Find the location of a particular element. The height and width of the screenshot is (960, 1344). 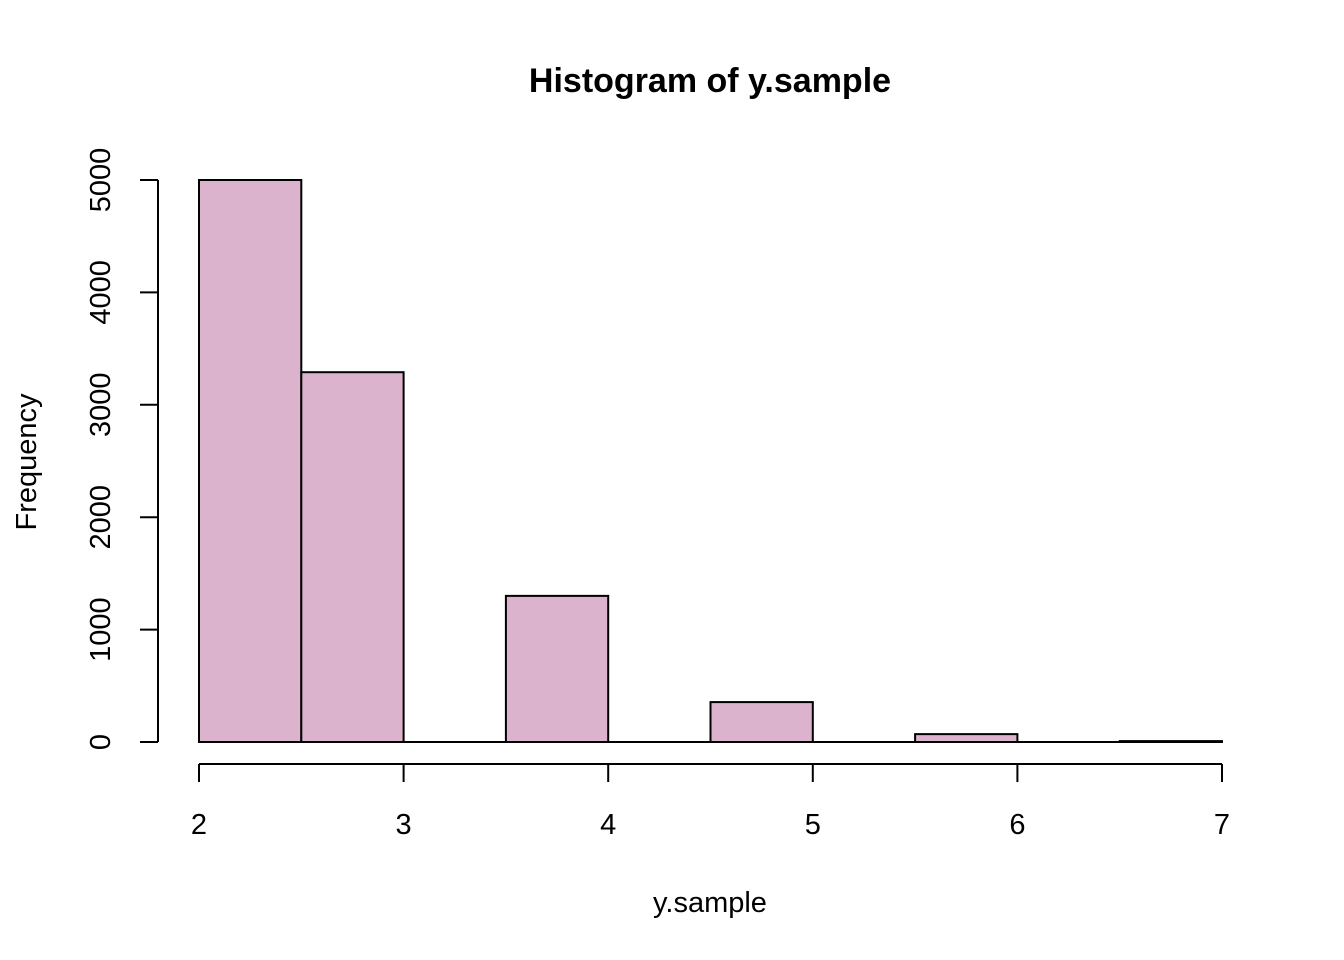

y-axis-label: Frequency is located at coordinates (27, 462).